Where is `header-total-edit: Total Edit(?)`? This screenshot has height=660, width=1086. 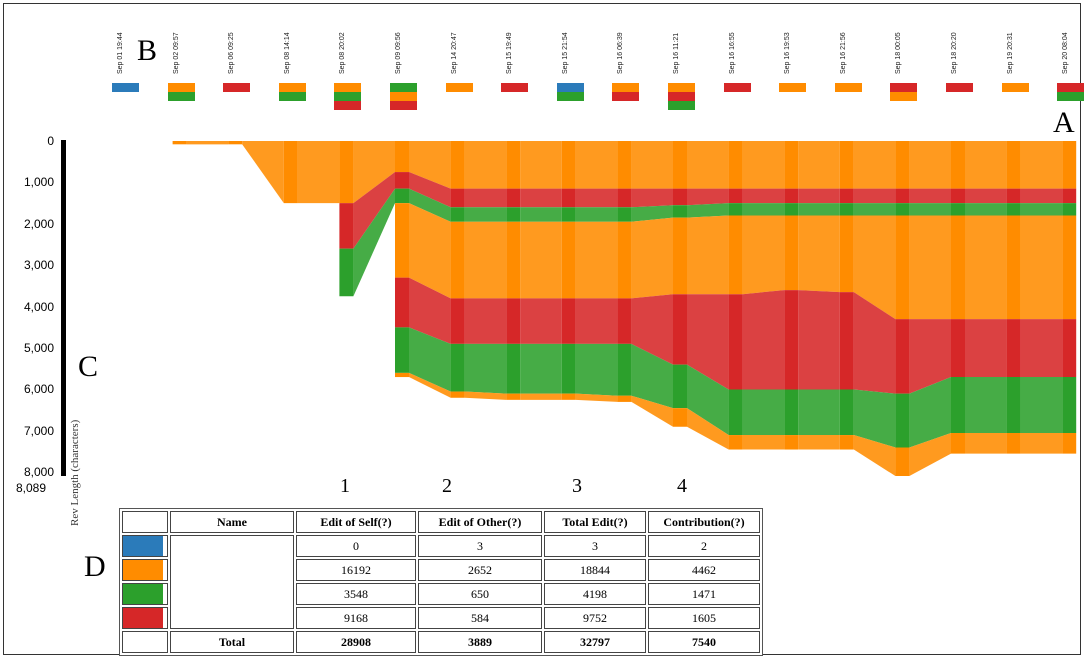
header-total-edit: Total Edit(?) is located at coordinates (595, 522).